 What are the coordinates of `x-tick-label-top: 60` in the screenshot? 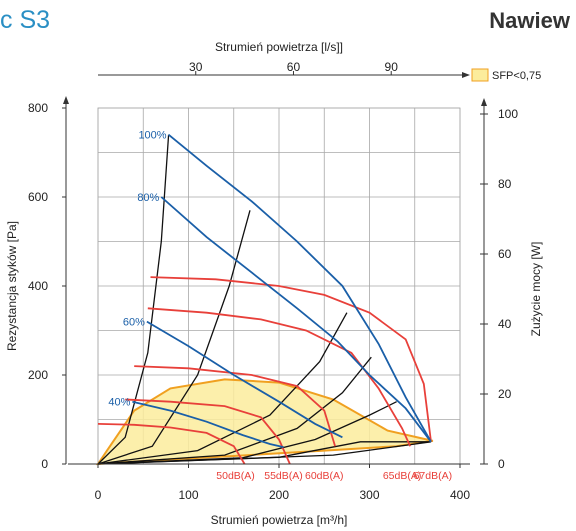 It's located at (294, 67).